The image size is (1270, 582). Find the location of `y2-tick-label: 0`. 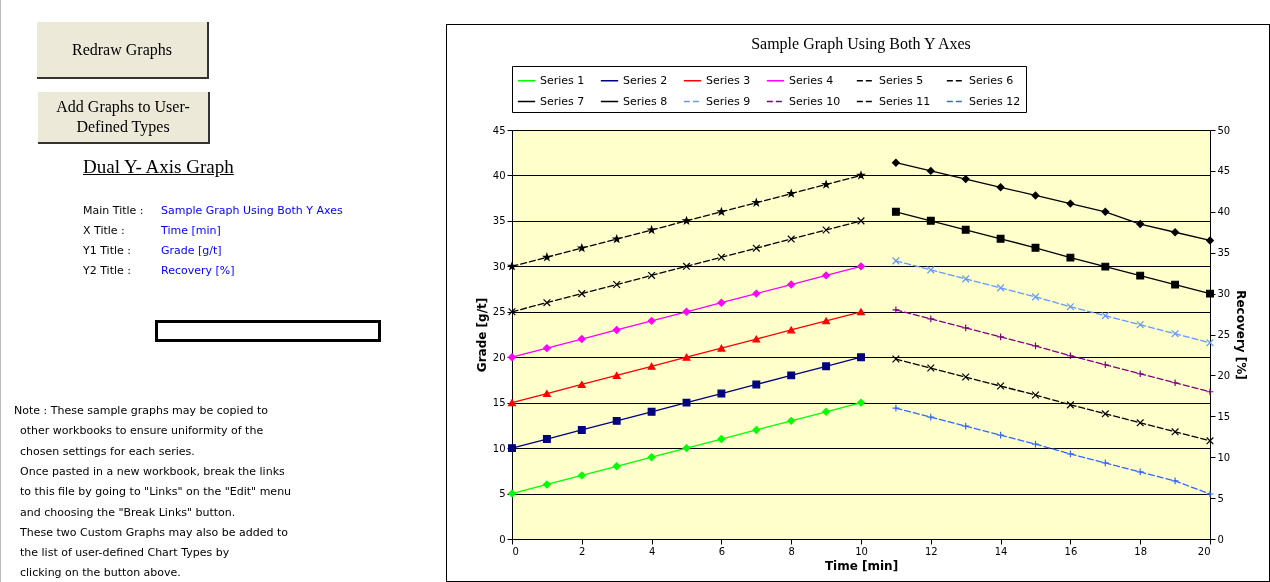

y2-tick-label: 0 is located at coordinates (1220, 539).